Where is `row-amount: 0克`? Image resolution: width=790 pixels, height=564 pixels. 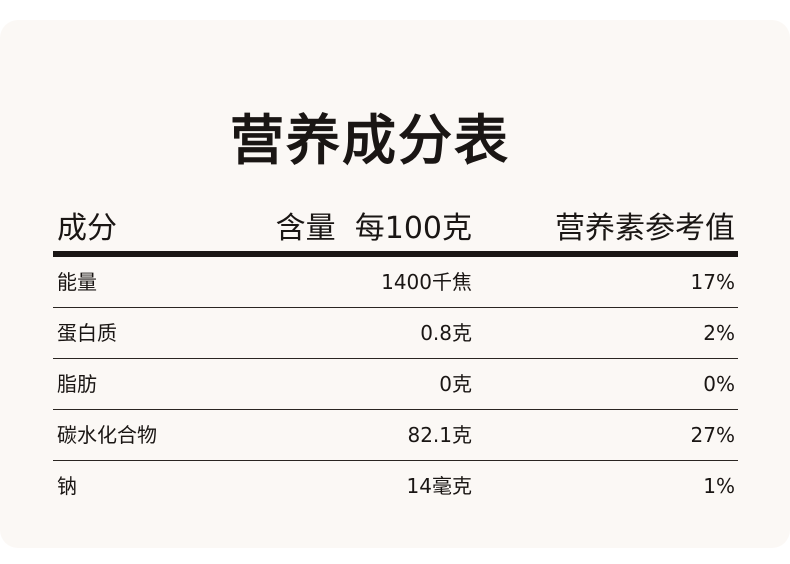 row-amount: 0克 is located at coordinates (455, 384).